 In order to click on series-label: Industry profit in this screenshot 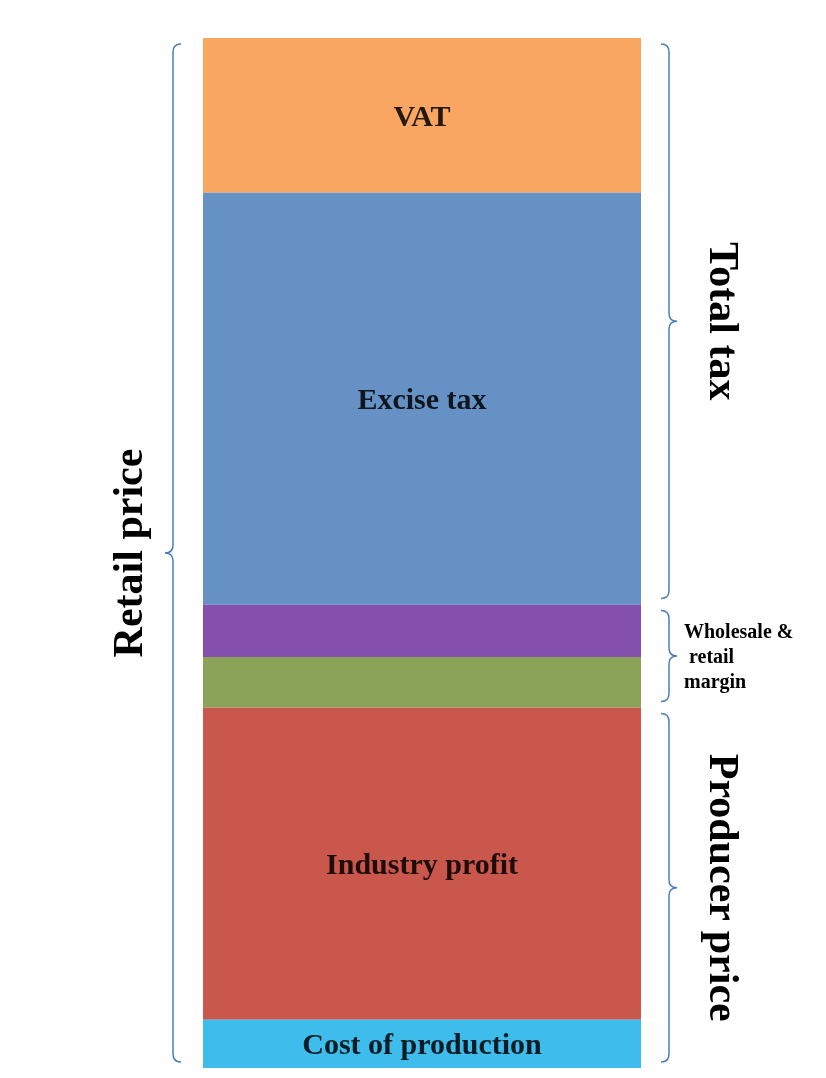, I will do `click(422, 864)`.